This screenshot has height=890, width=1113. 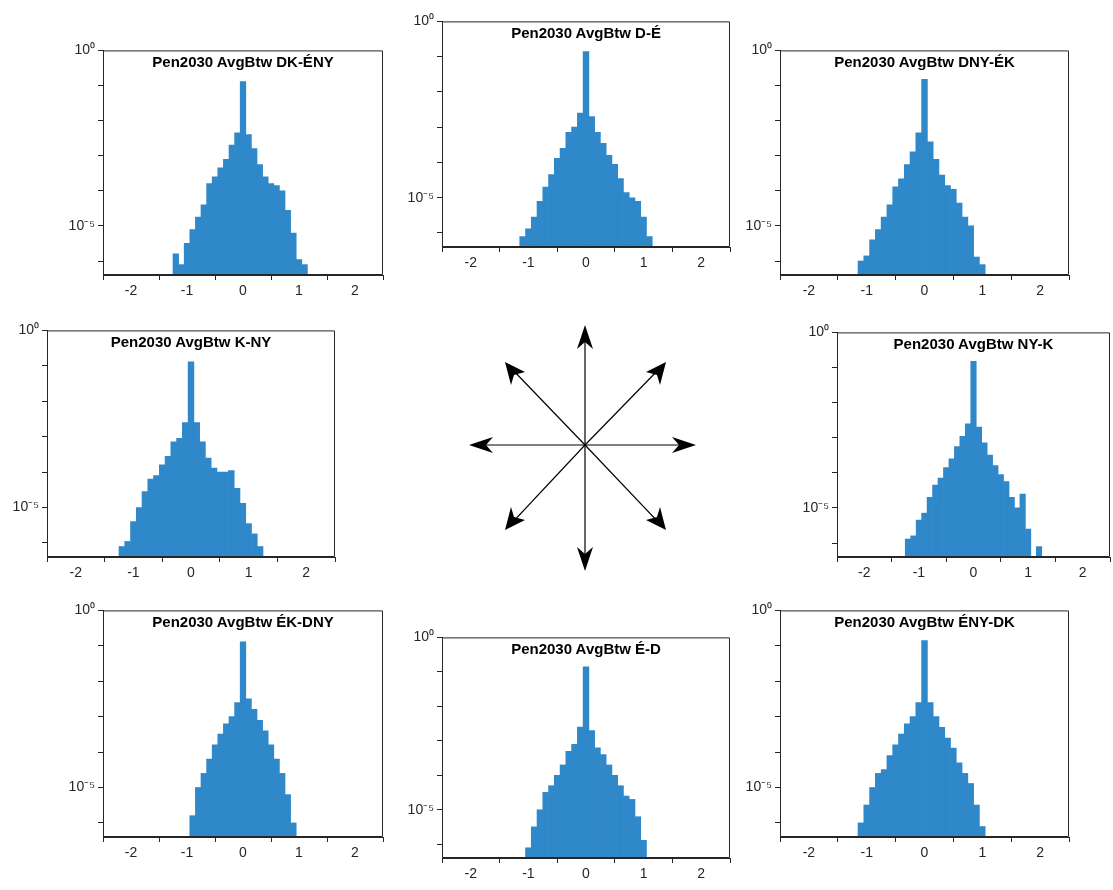 What do you see at coordinates (243, 622) in the screenshot?
I see `chart-title: Pen2030 AvgBtw ÉK-DNY` at bounding box center [243, 622].